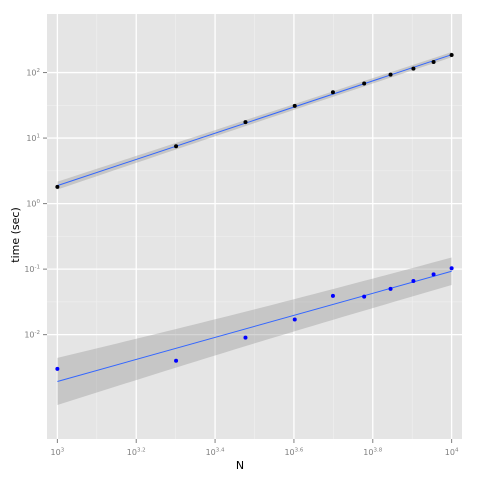 This screenshot has height=480, width=480. Describe the element at coordinates (33, 73) in the screenshot. I see `y-tick-label: 102` at that location.